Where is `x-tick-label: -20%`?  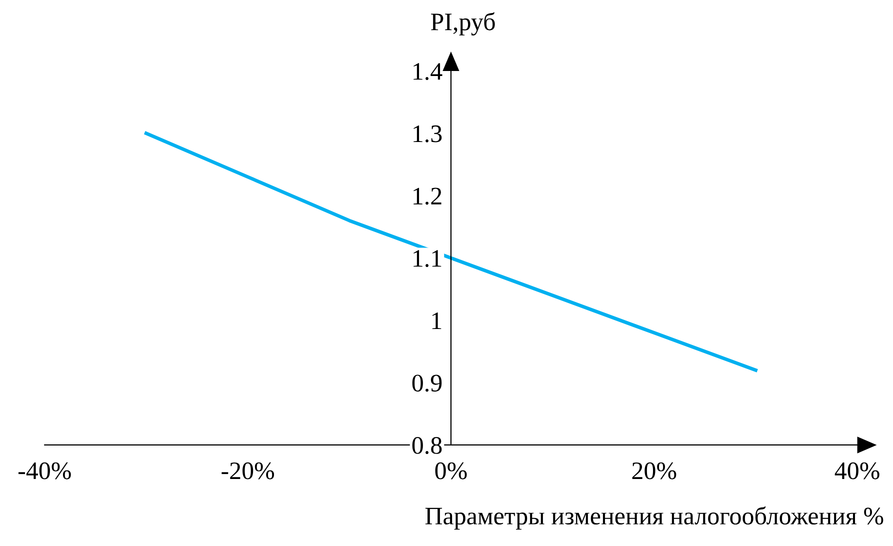 x-tick-label: -20% is located at coordinates (248, 471).